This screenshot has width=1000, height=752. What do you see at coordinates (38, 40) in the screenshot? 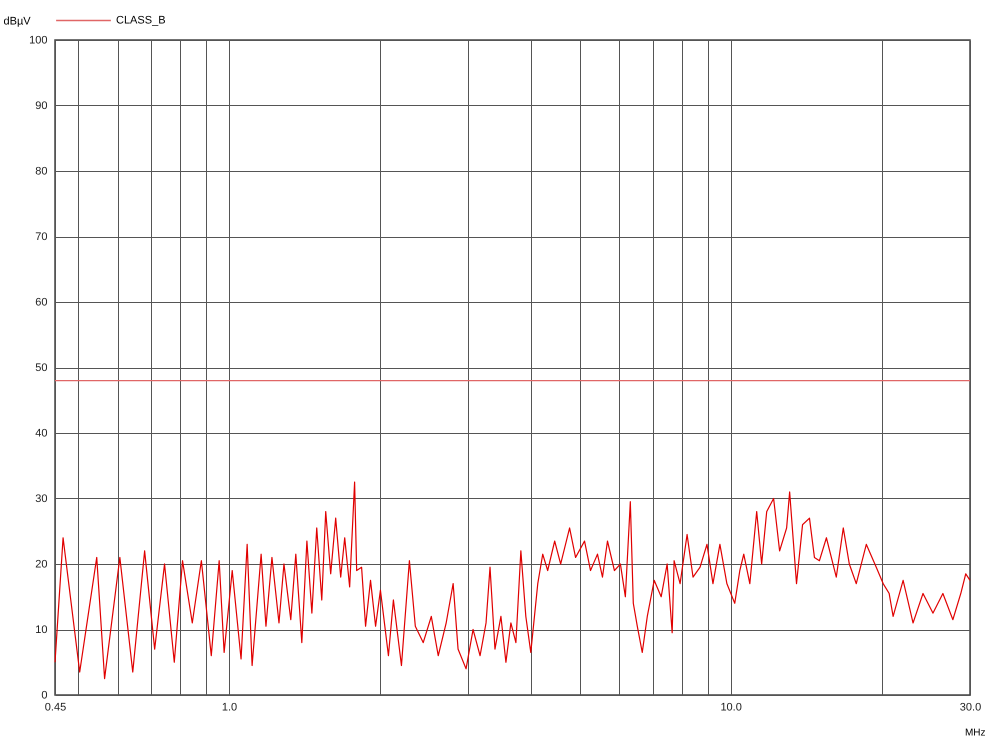
I see `y-tick-label: 100` at bounding box center [38, 40].